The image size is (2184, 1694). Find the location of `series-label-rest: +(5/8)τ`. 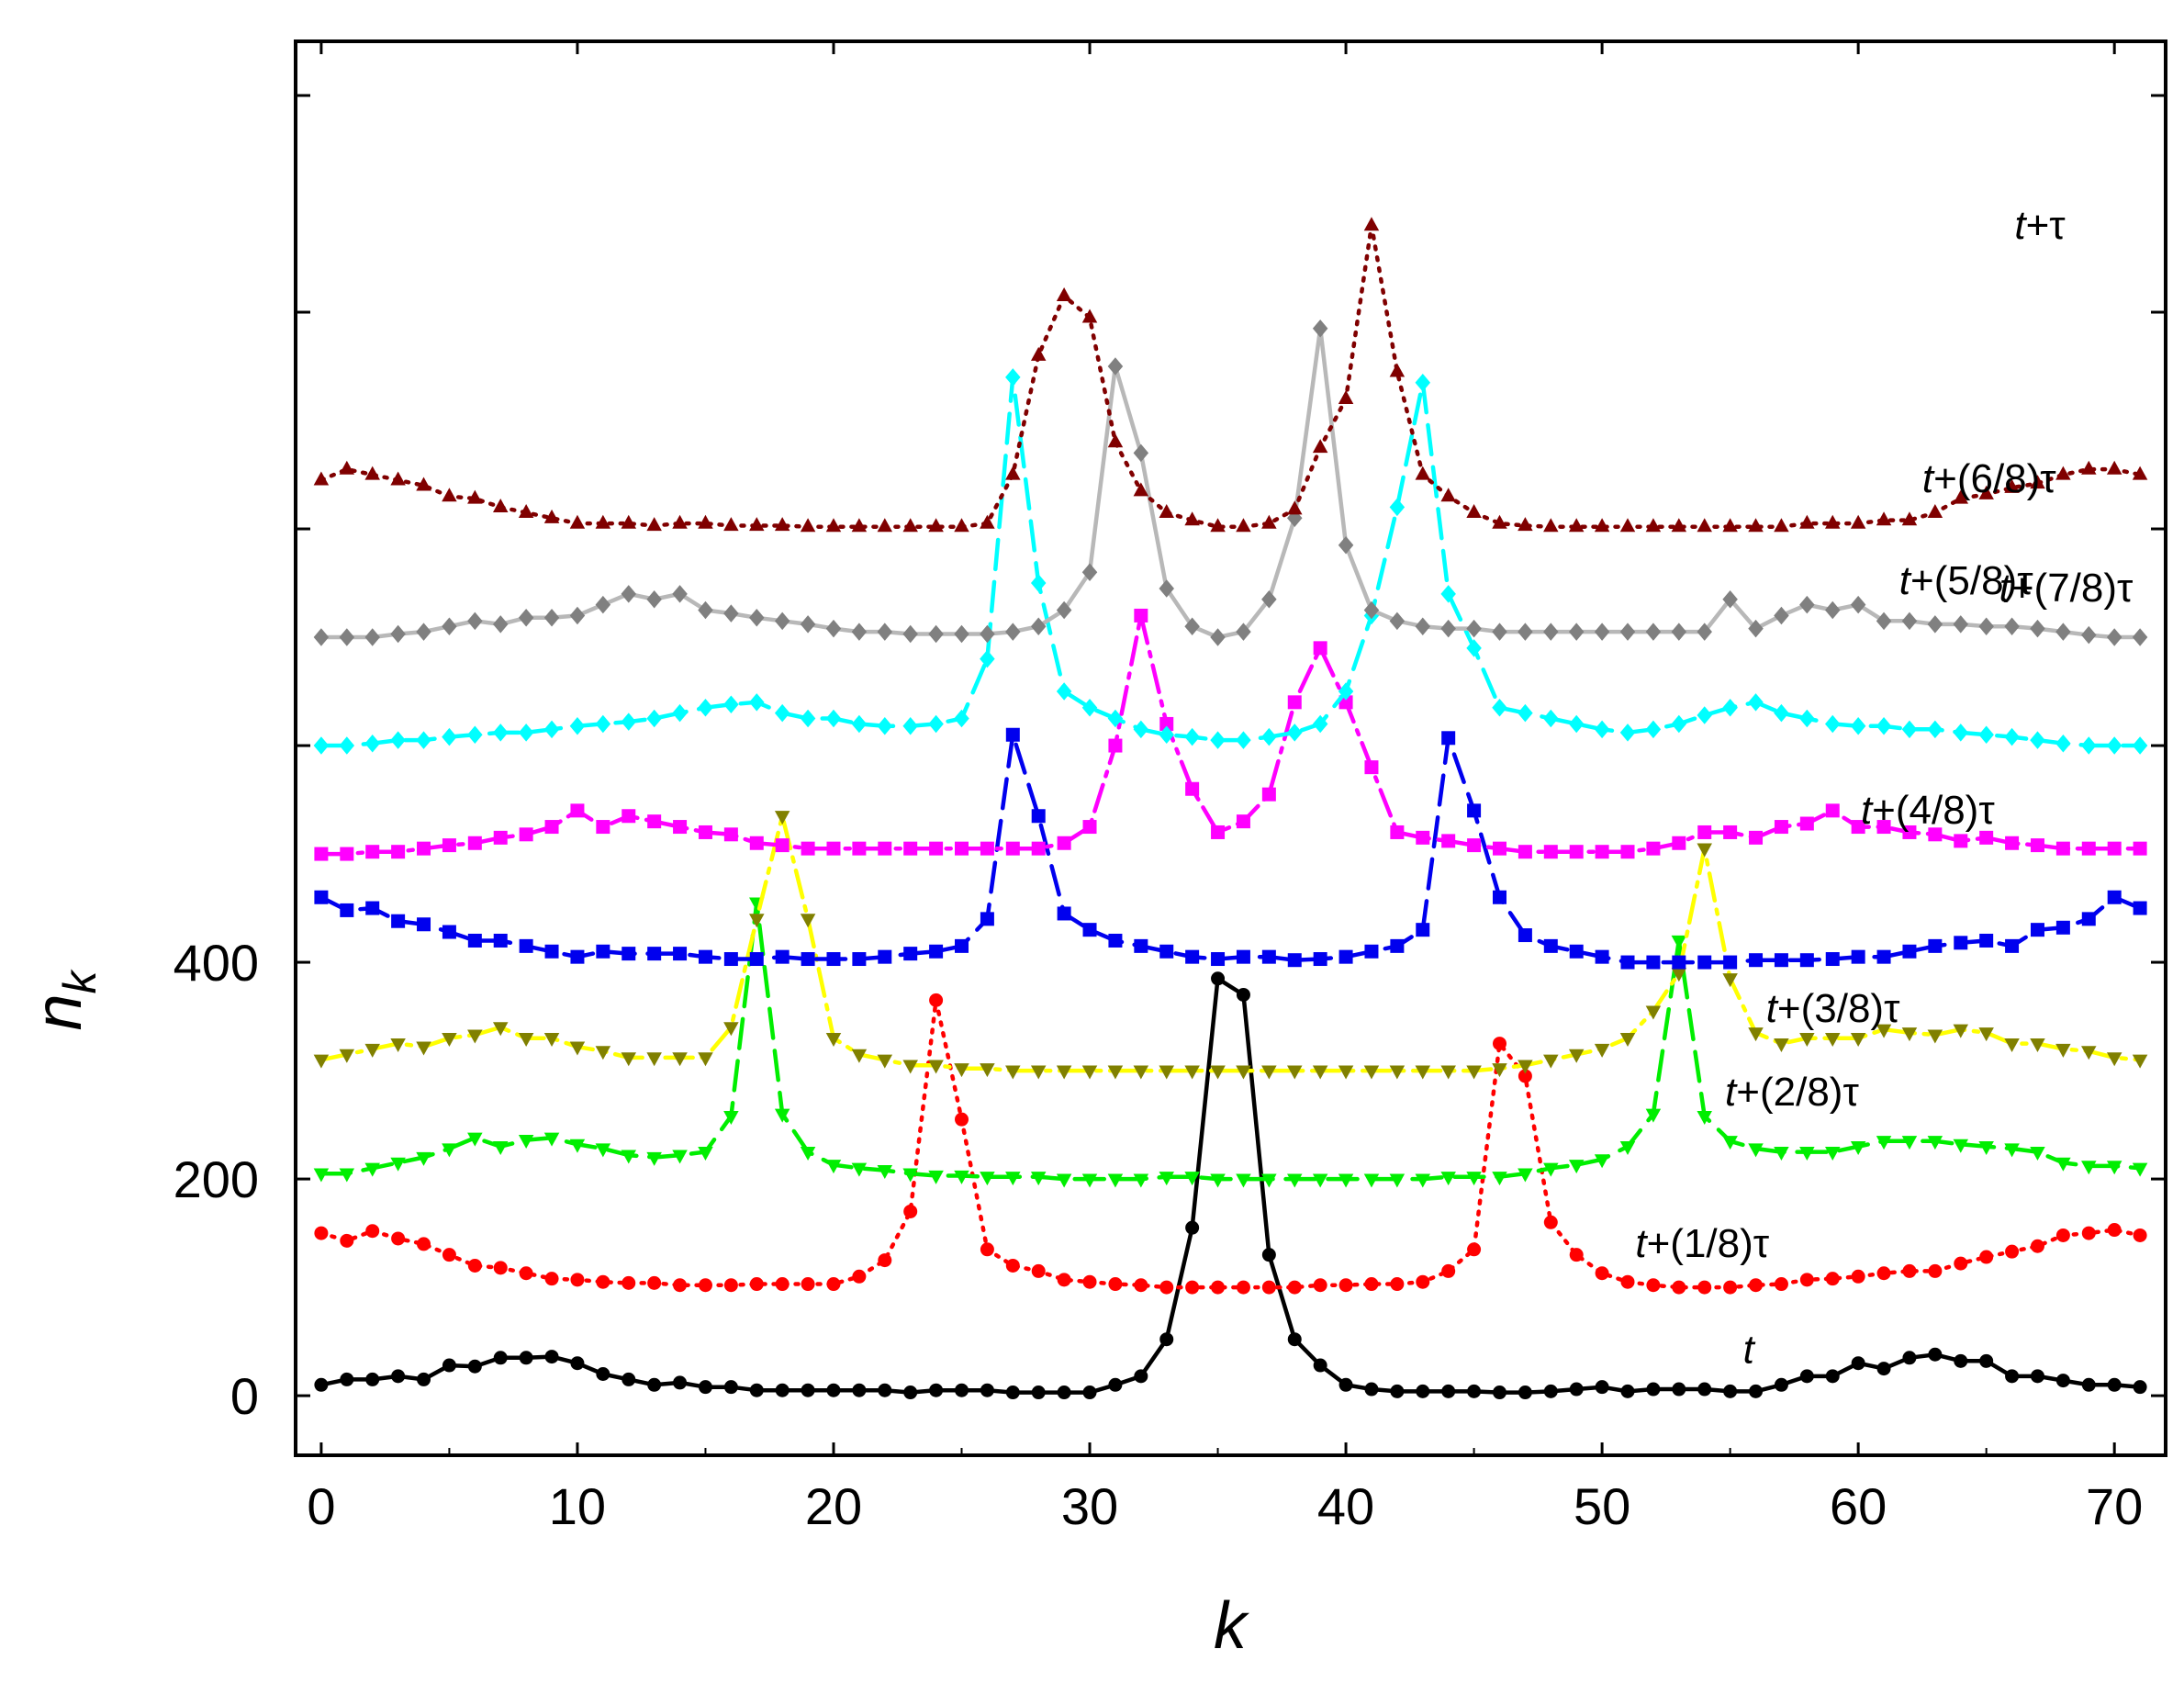

series-label-rest: +(5/8)τ is located at coordinates (1971, 580).